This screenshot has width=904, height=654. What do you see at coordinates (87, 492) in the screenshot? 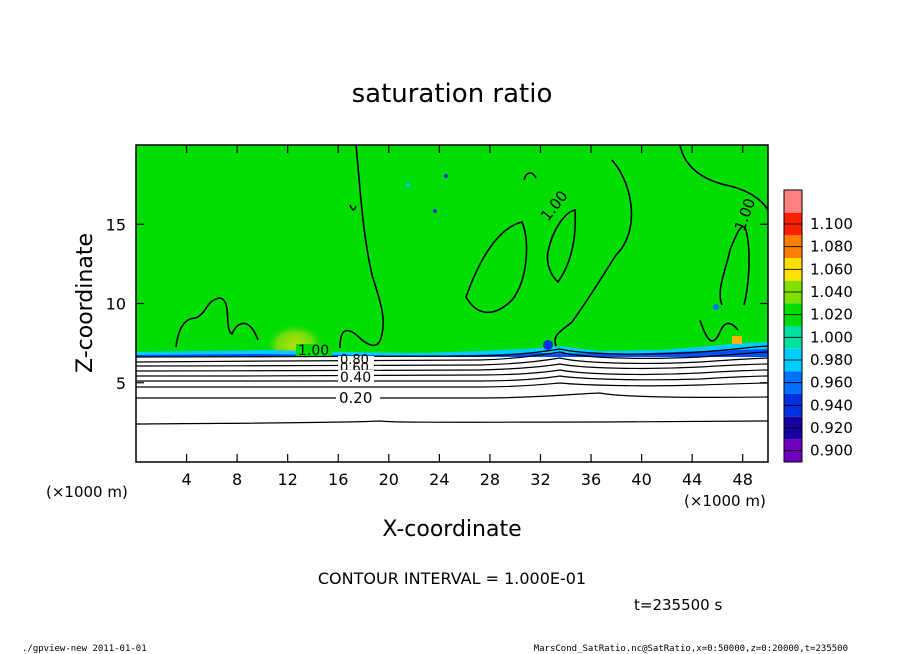
I see `x-axis-unit: (×1000 m)` at bounding box center [87, 492].